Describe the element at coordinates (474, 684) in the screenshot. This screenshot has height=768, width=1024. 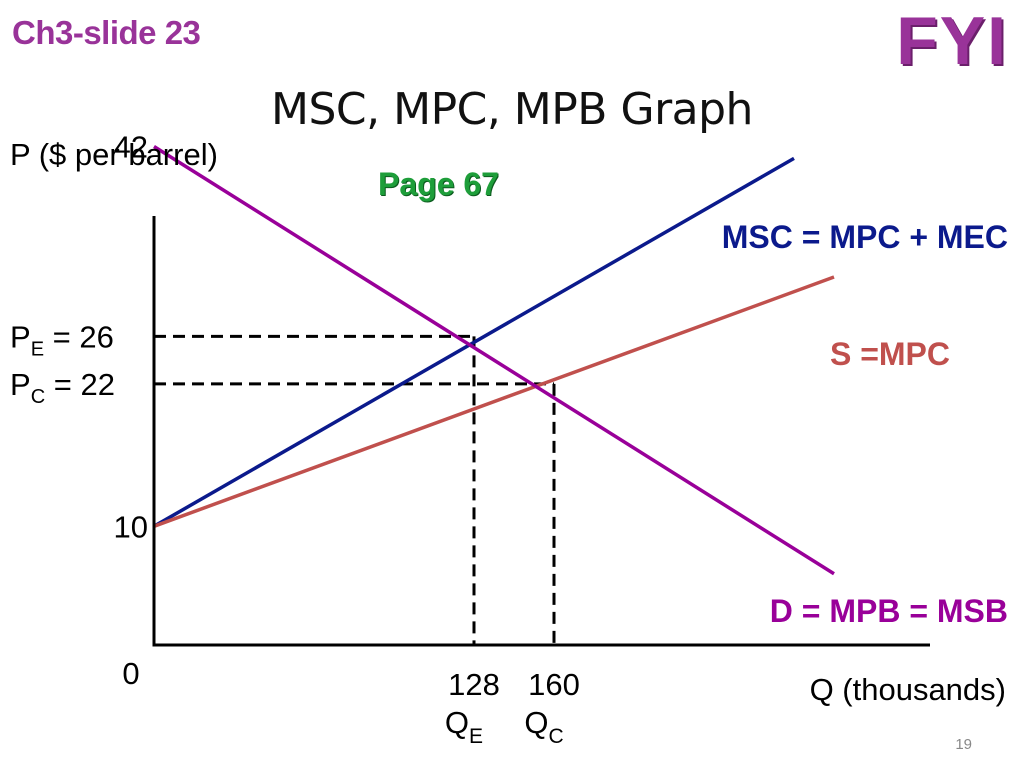
I see `quantity-value-e: 128` at that location.